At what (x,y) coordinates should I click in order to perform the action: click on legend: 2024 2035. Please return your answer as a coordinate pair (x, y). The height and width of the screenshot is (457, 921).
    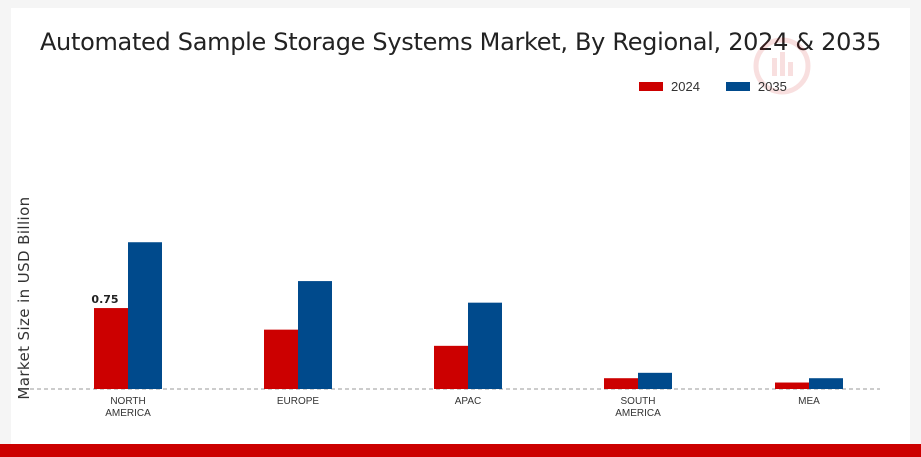
    Looking at the image, I should click on (722, 86).